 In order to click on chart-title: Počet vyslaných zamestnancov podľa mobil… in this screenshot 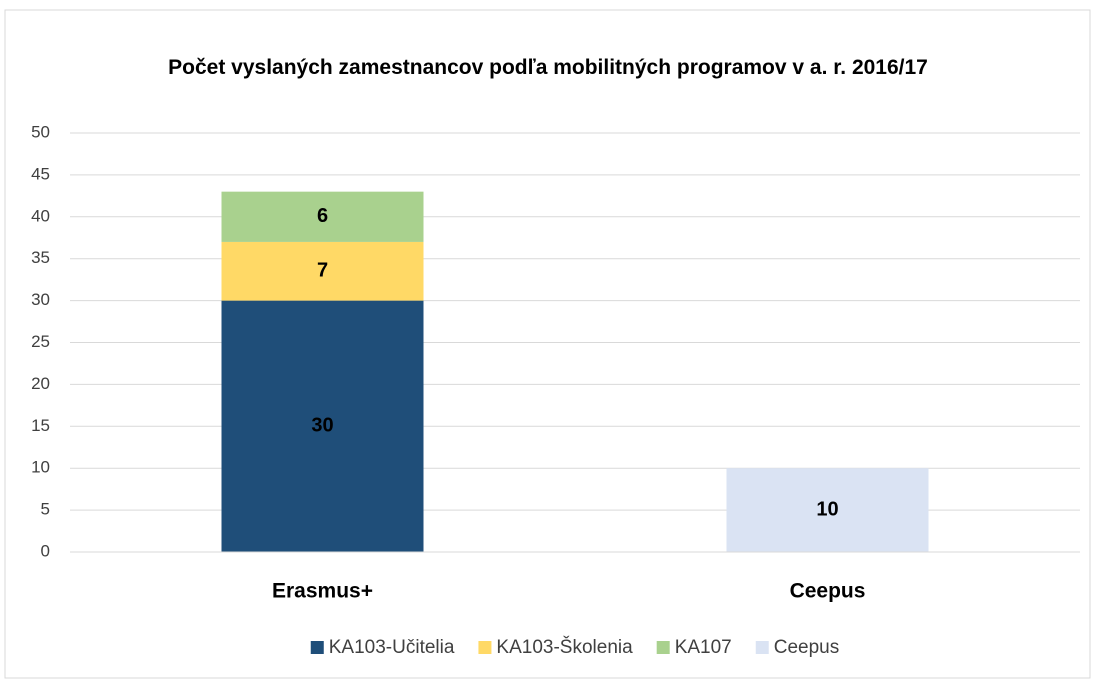, I will do `click(548, 67)`.